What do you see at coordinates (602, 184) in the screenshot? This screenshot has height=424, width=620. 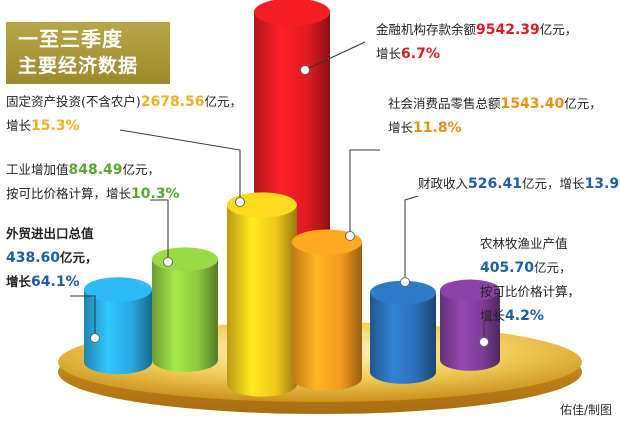 I see `growth-text: 13.9%` at bounding box center [602, 184].